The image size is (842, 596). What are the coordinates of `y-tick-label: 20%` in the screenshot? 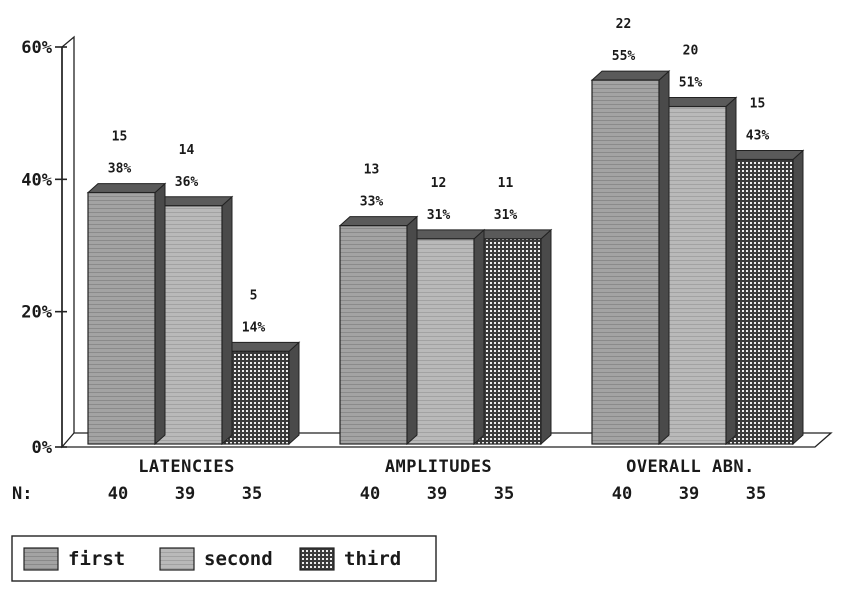 It's located at (36, 313).